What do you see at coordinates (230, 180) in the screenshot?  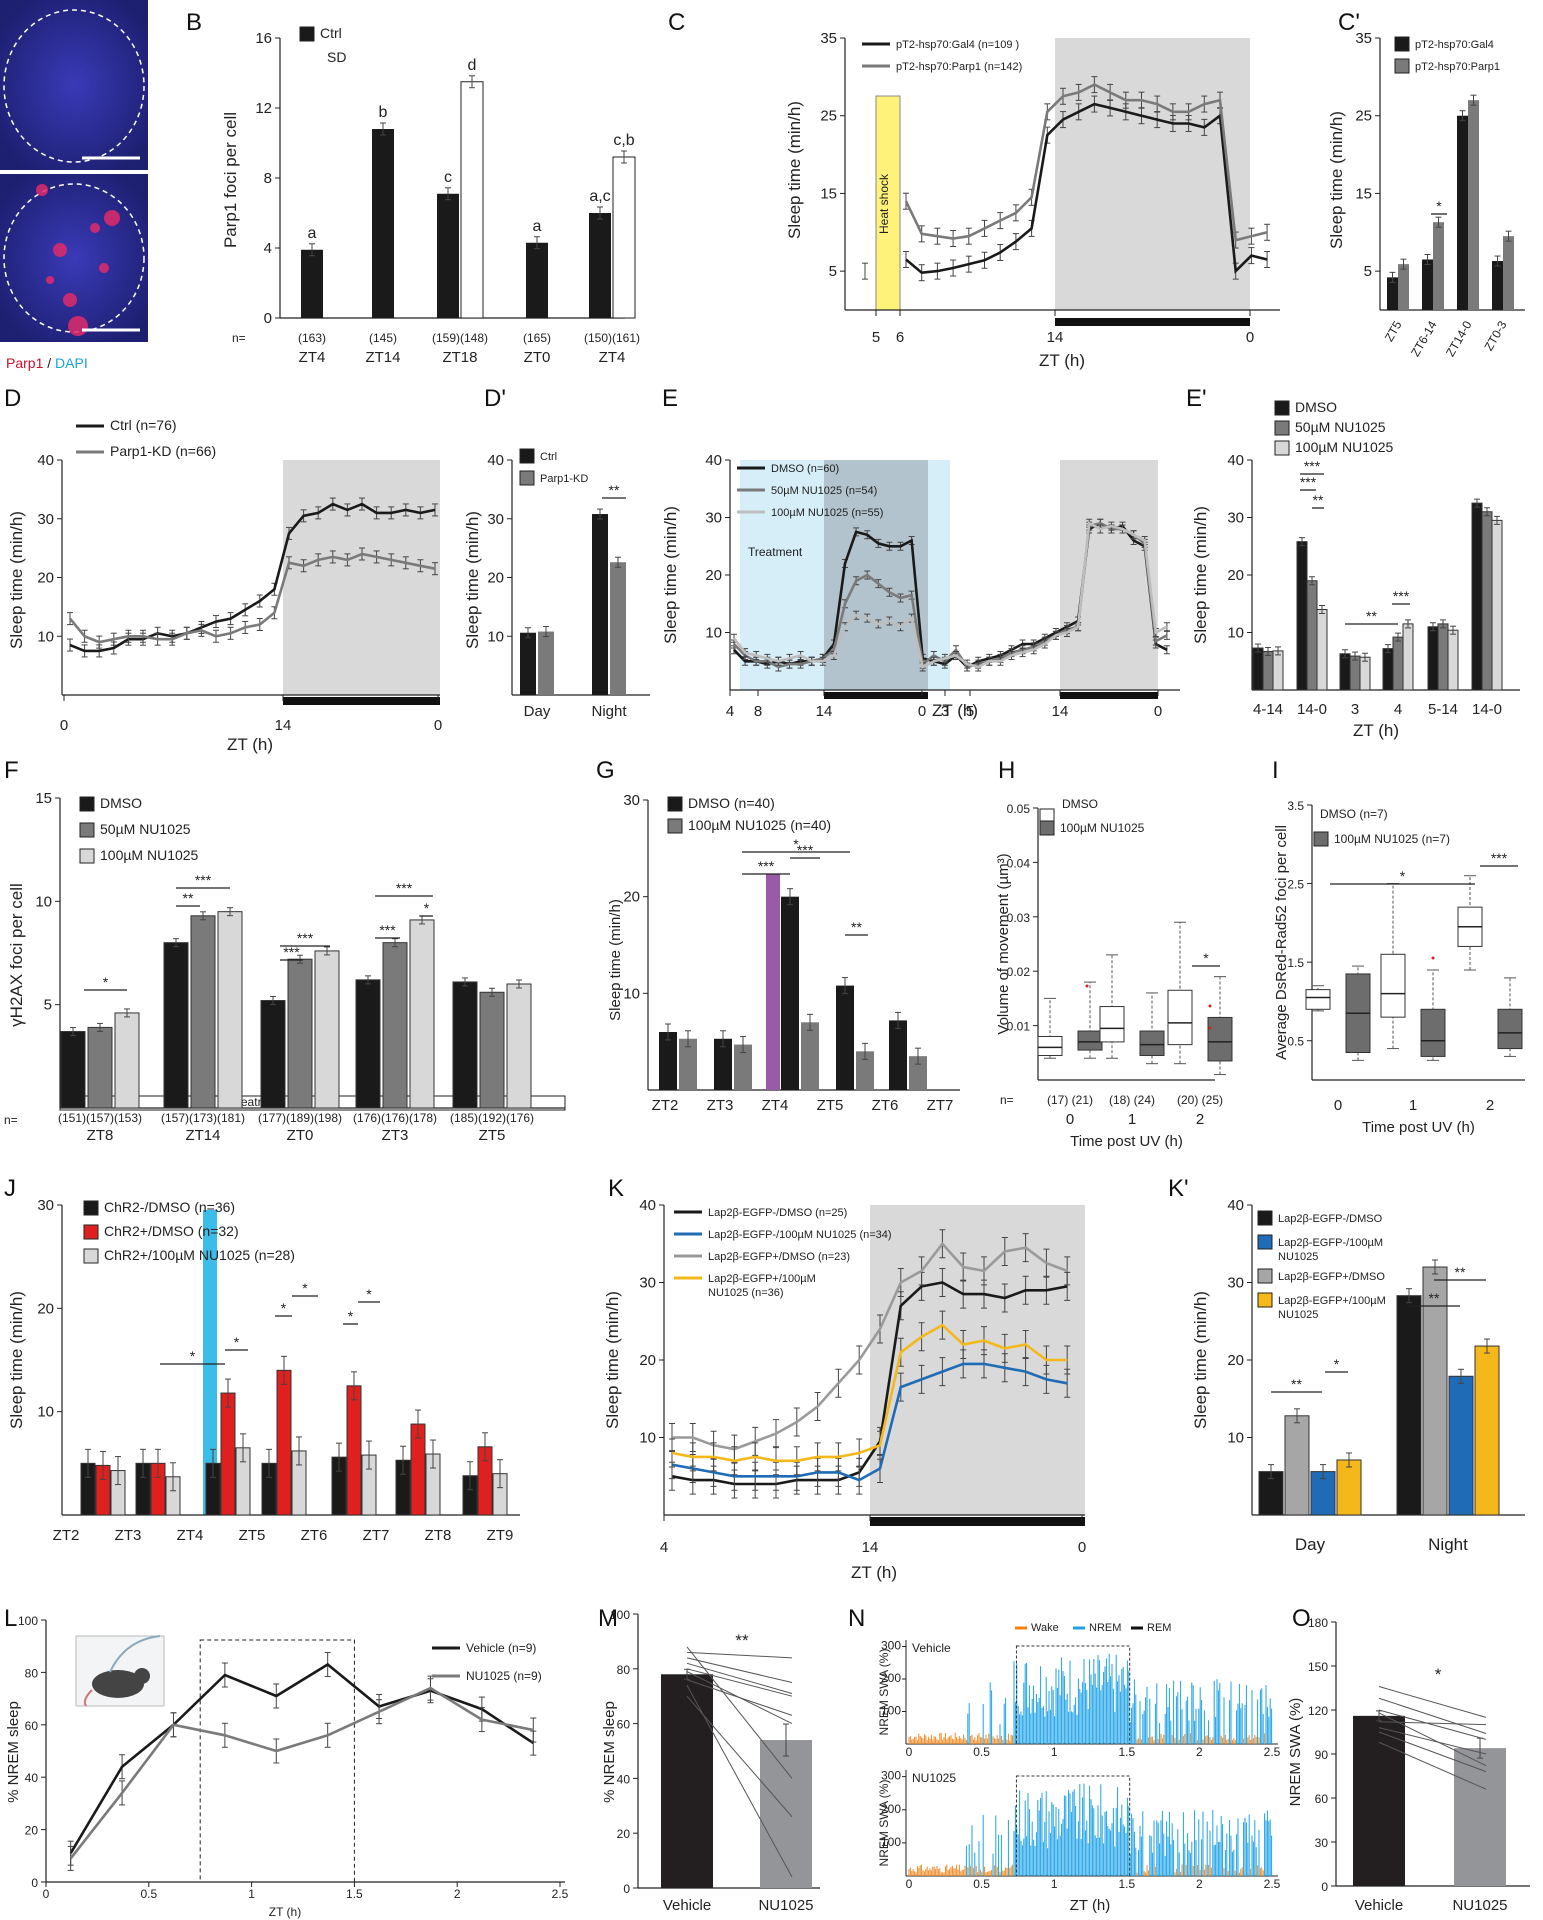 I see `y-axis-label: Parp1 foci per cell` at bounding box center [230, 180].